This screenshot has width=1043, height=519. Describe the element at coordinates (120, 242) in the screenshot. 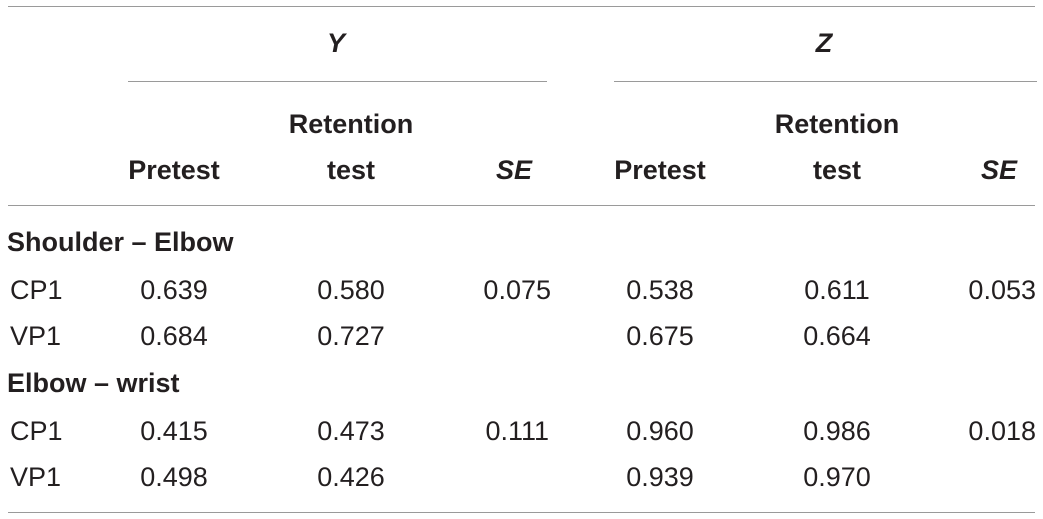

I see `section-title-shoulder-elbow: Shoulder – Elbow` at that location.